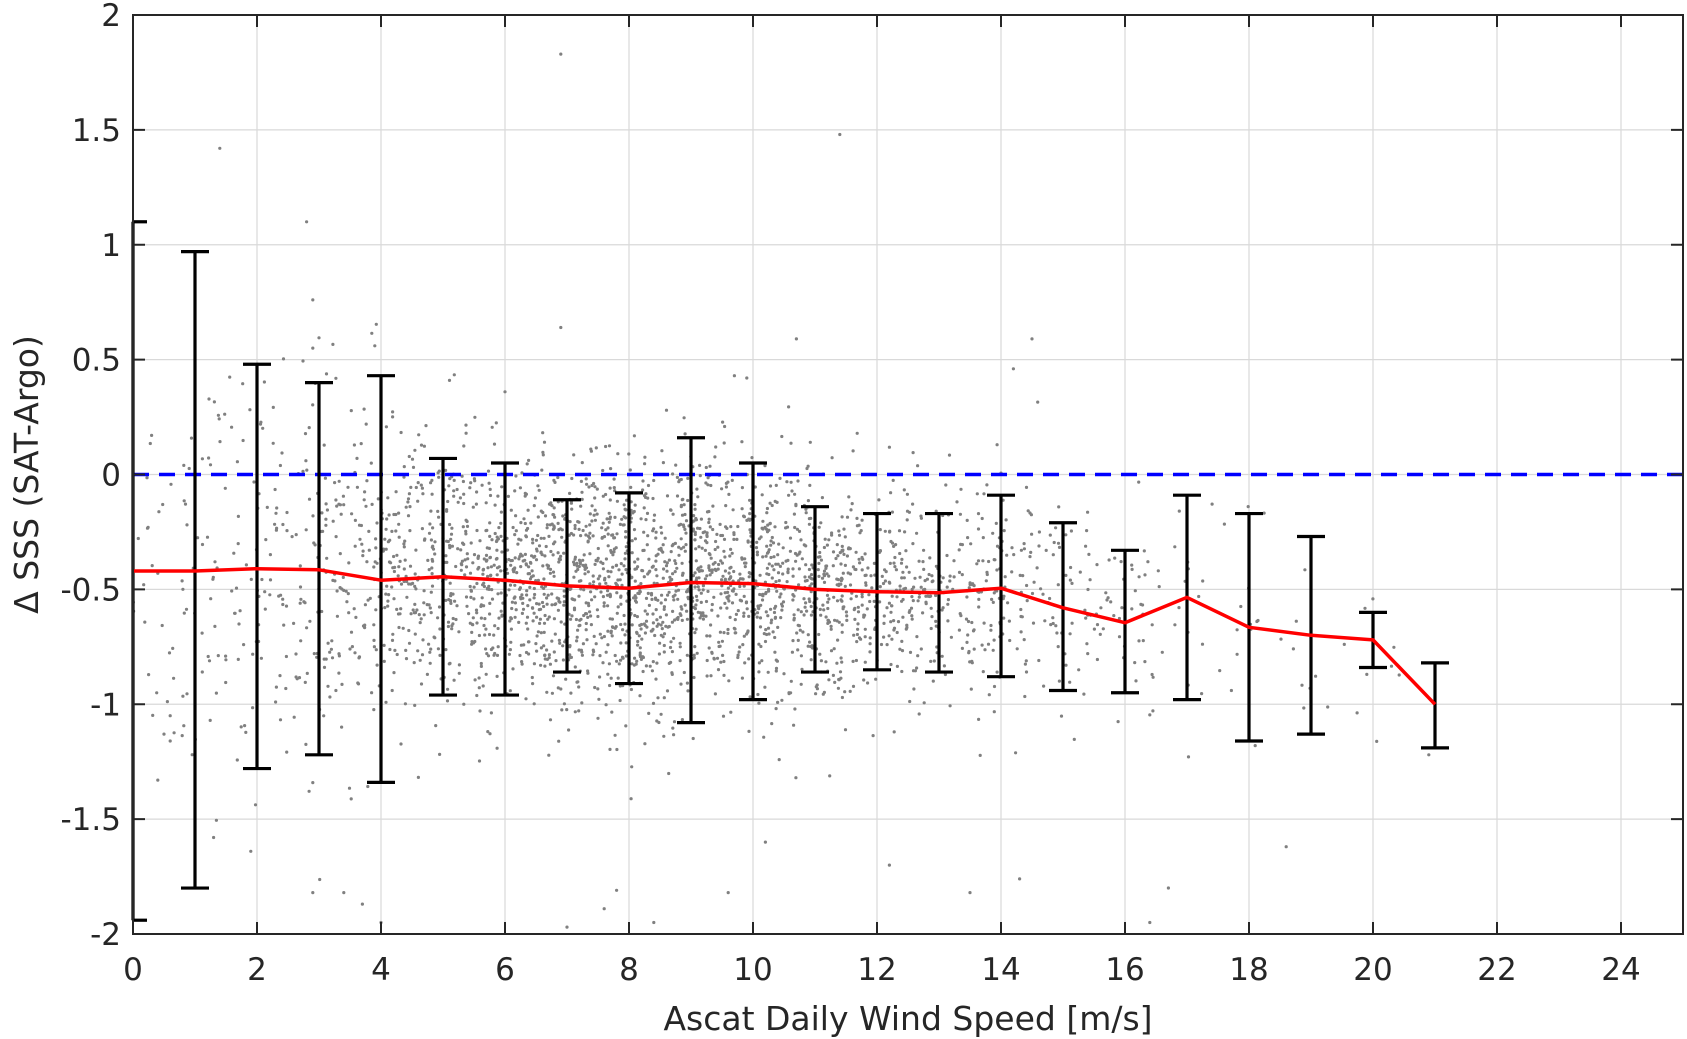 Image resolution: width=1687 pixels, height=1039 pixels. I want to click on y-tick-label: 0.5, so click(96, 361).